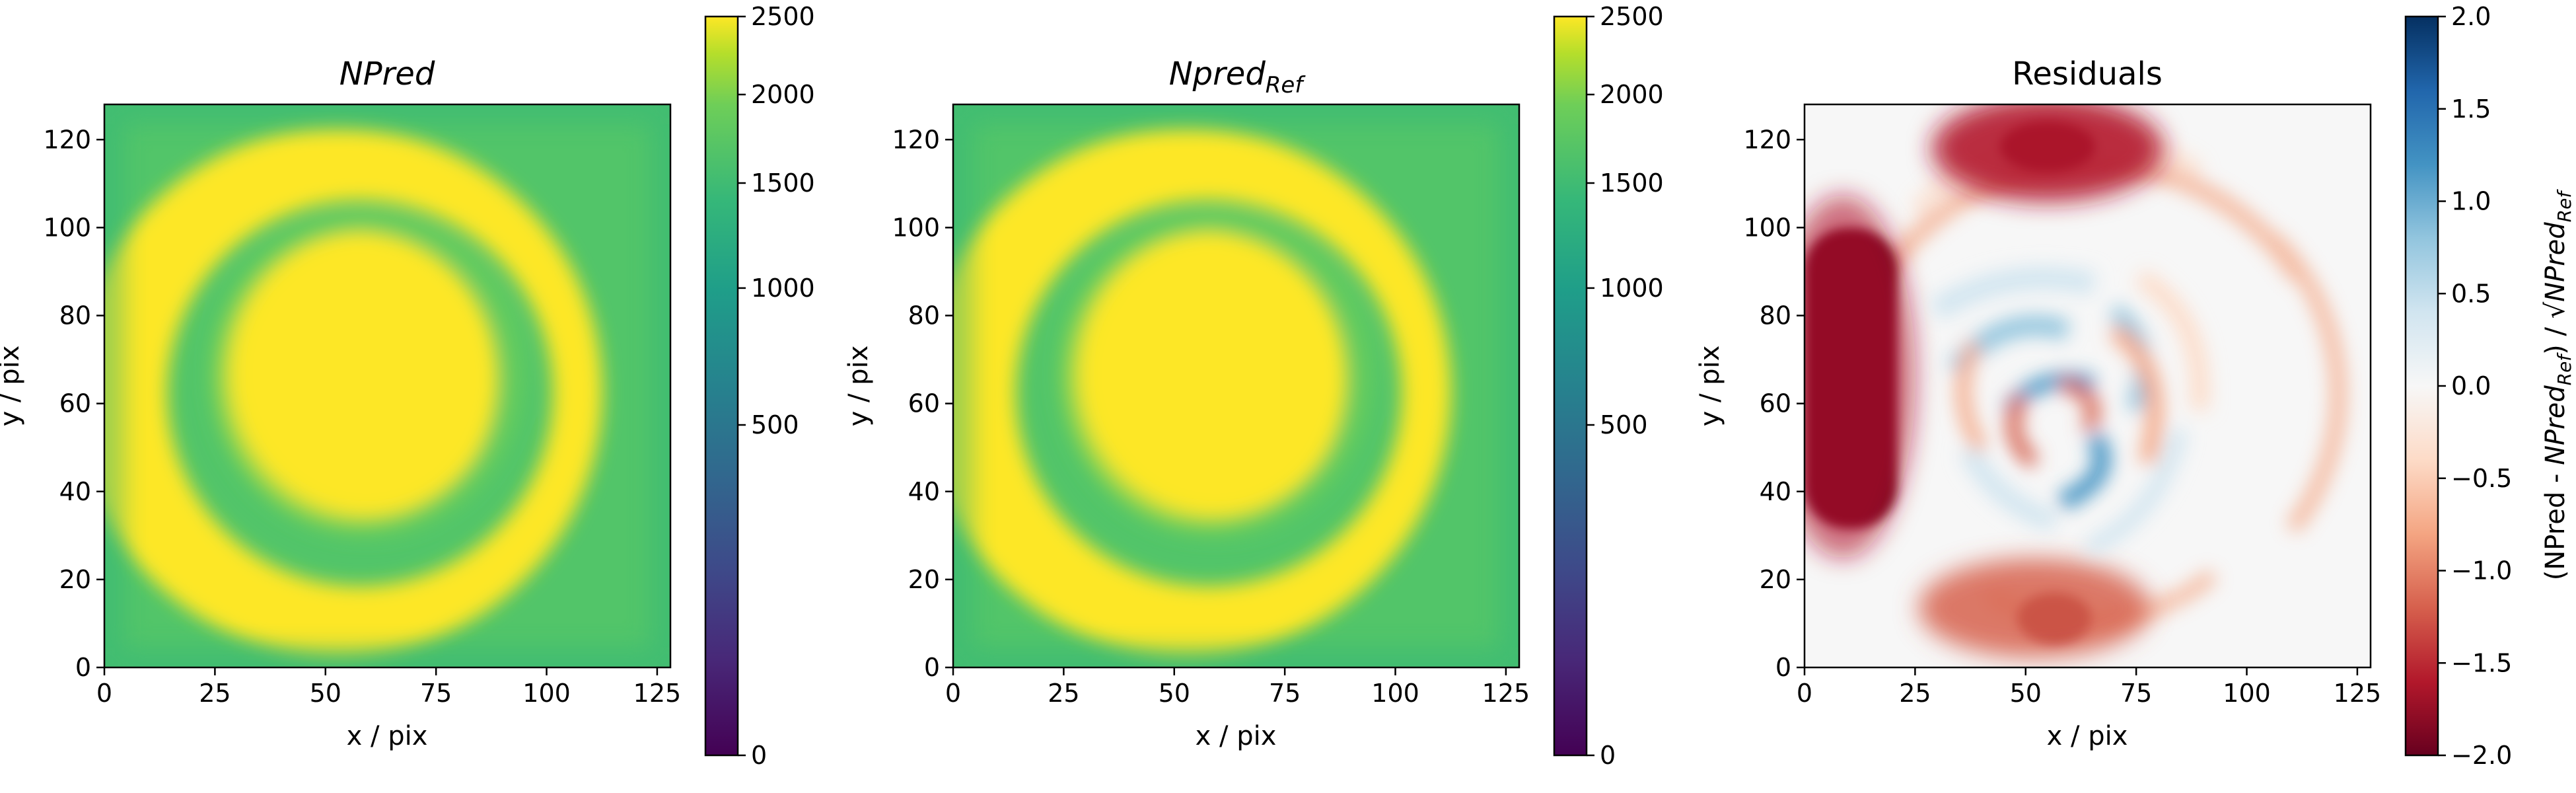 This screenshot has height=793, width=2576. Describe the element at coordinates (12, 387) in the screenshot. I see `npred-ylabel: y / pix` at that location.